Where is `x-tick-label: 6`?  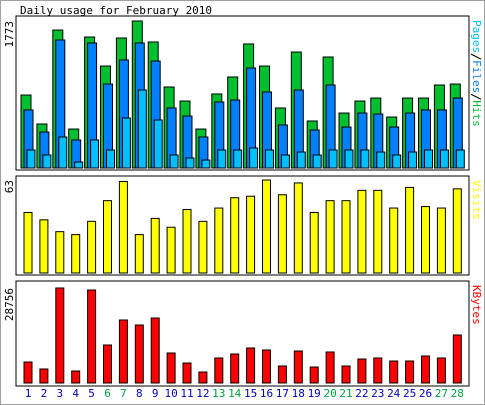
x-tick-label: 6 is located at coordinates (107, 393).